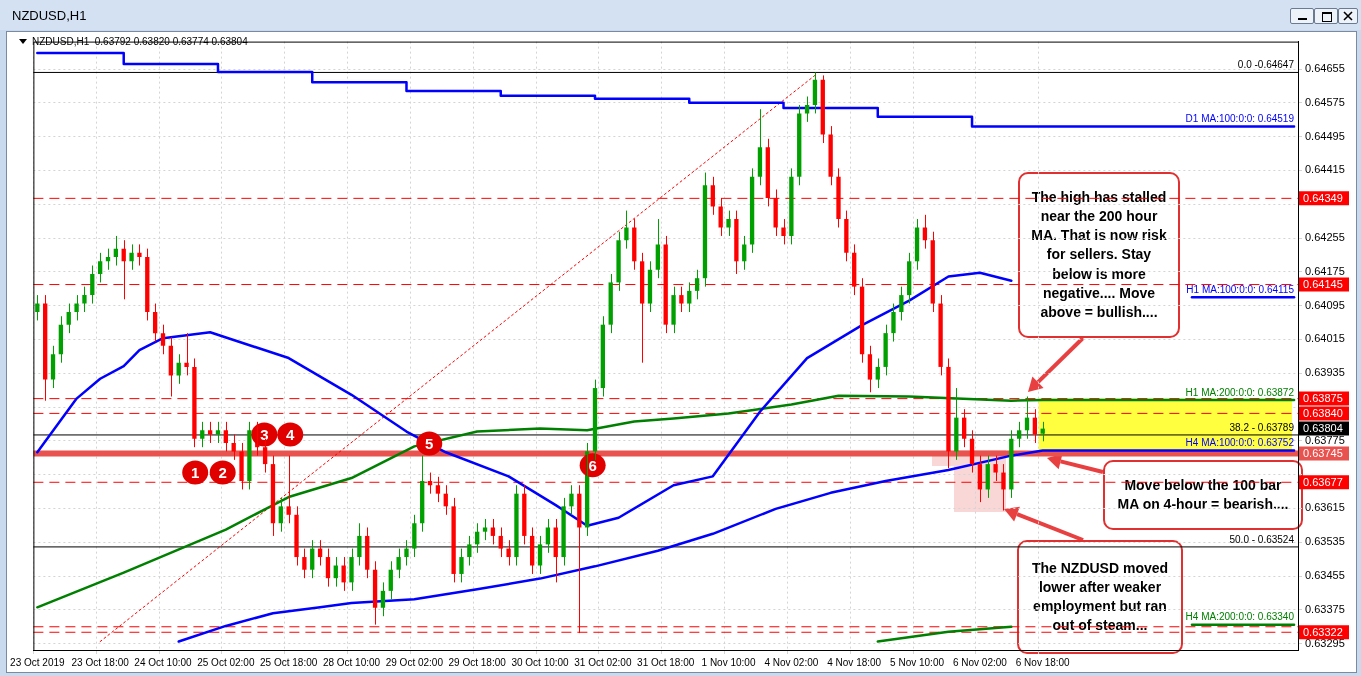 The height and width of the screenshot is (676, 1361). I want to click on x-tick-label: 6 Nov 18:00, so click(1043, 662).